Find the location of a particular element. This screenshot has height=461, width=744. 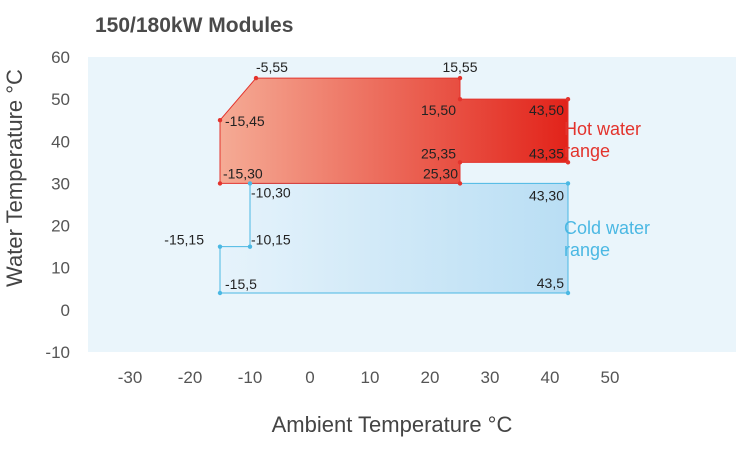

point-label: 25,30 is located at coordinates (440, 173).